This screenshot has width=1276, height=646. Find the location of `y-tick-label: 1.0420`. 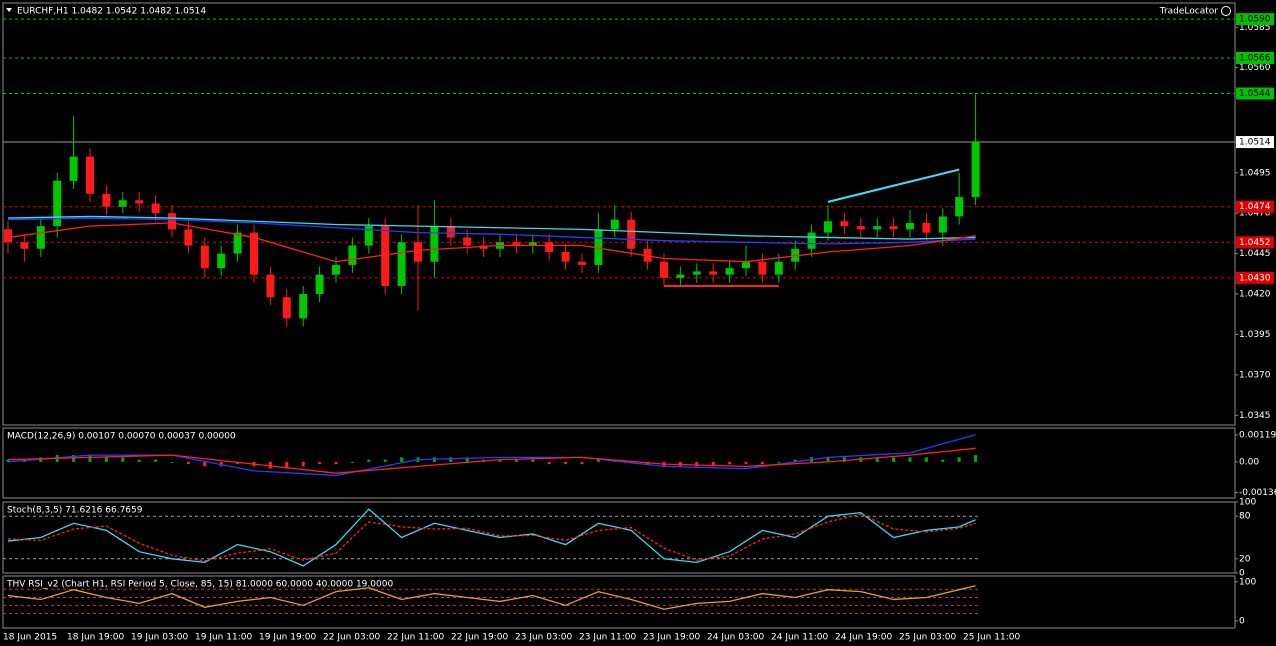

y-tick-label: 1.0420 is located at coordinates (1255, 295).